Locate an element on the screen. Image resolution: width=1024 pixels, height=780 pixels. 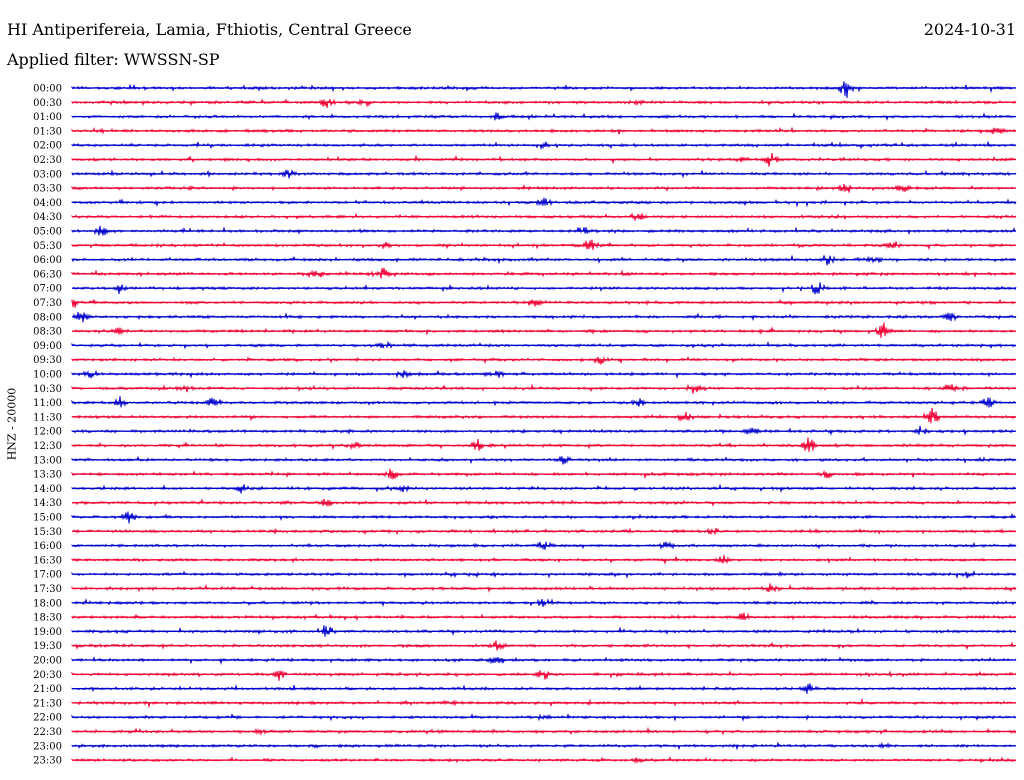
time-label-1230: 12:30 is located at coordinates (47, 446).